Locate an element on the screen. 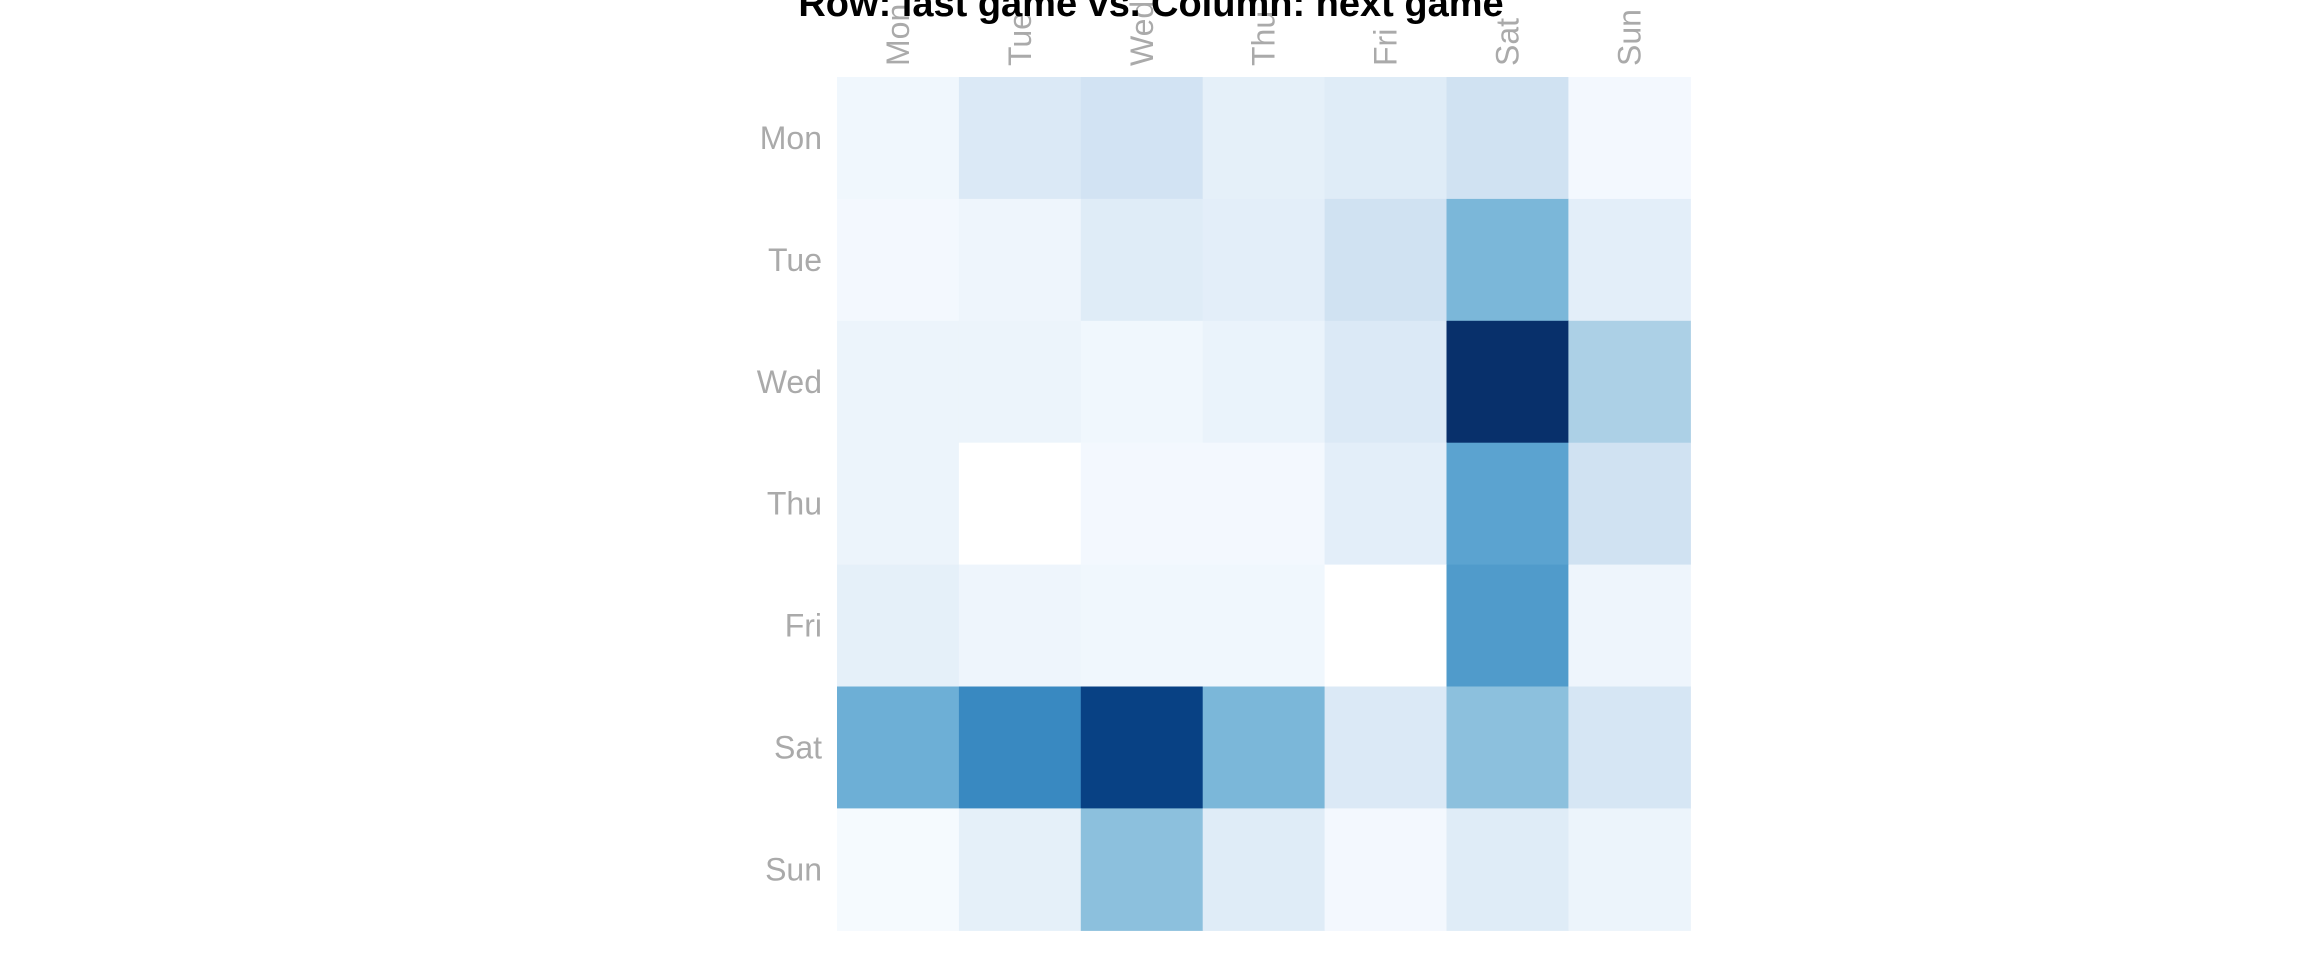  heatmap-cell-fri-sat is located at coordinates (1507, 626).